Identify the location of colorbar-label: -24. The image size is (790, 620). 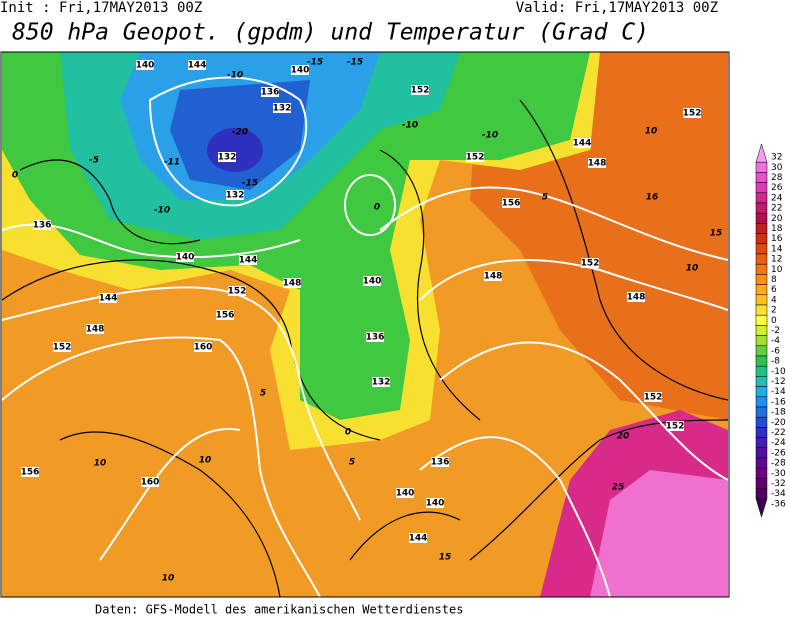
(778, 443).